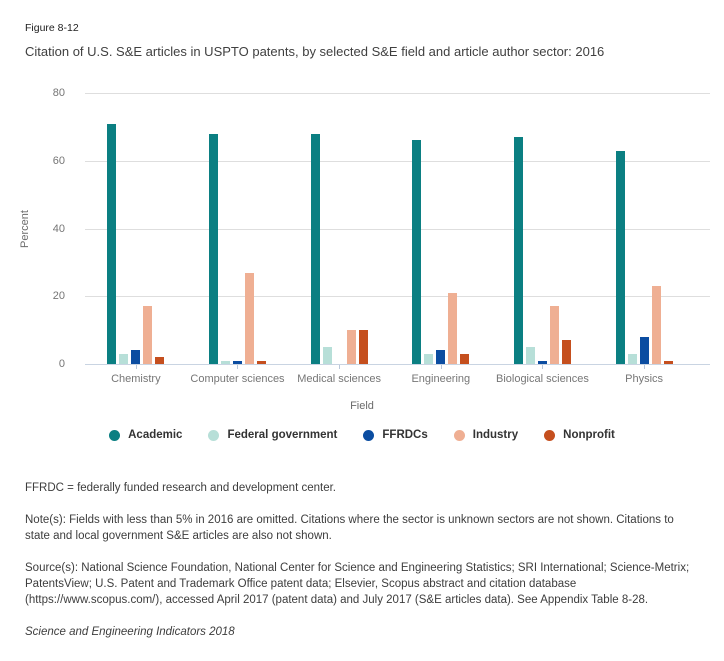  What do you see at coordinates (656, 325) in the screenshot?
I see `bar-industry-physics` at bounding box center [656, 325].